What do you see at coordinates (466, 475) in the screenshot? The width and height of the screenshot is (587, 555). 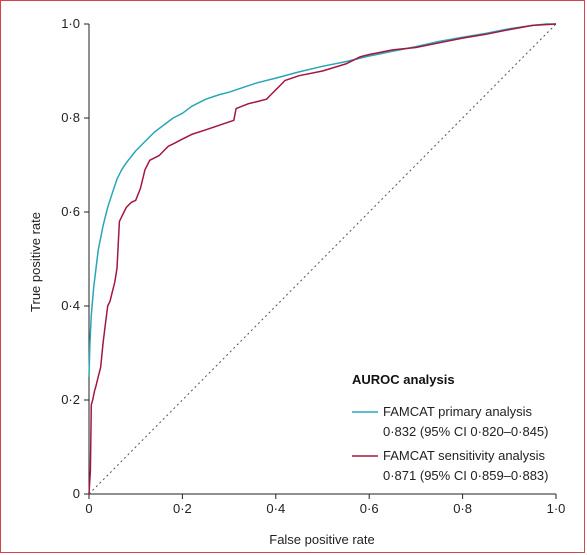 I see `legend-detail-sensitivity: 0·871 (95% CI 0·859–0·883)` at bounding box center [466, 475].